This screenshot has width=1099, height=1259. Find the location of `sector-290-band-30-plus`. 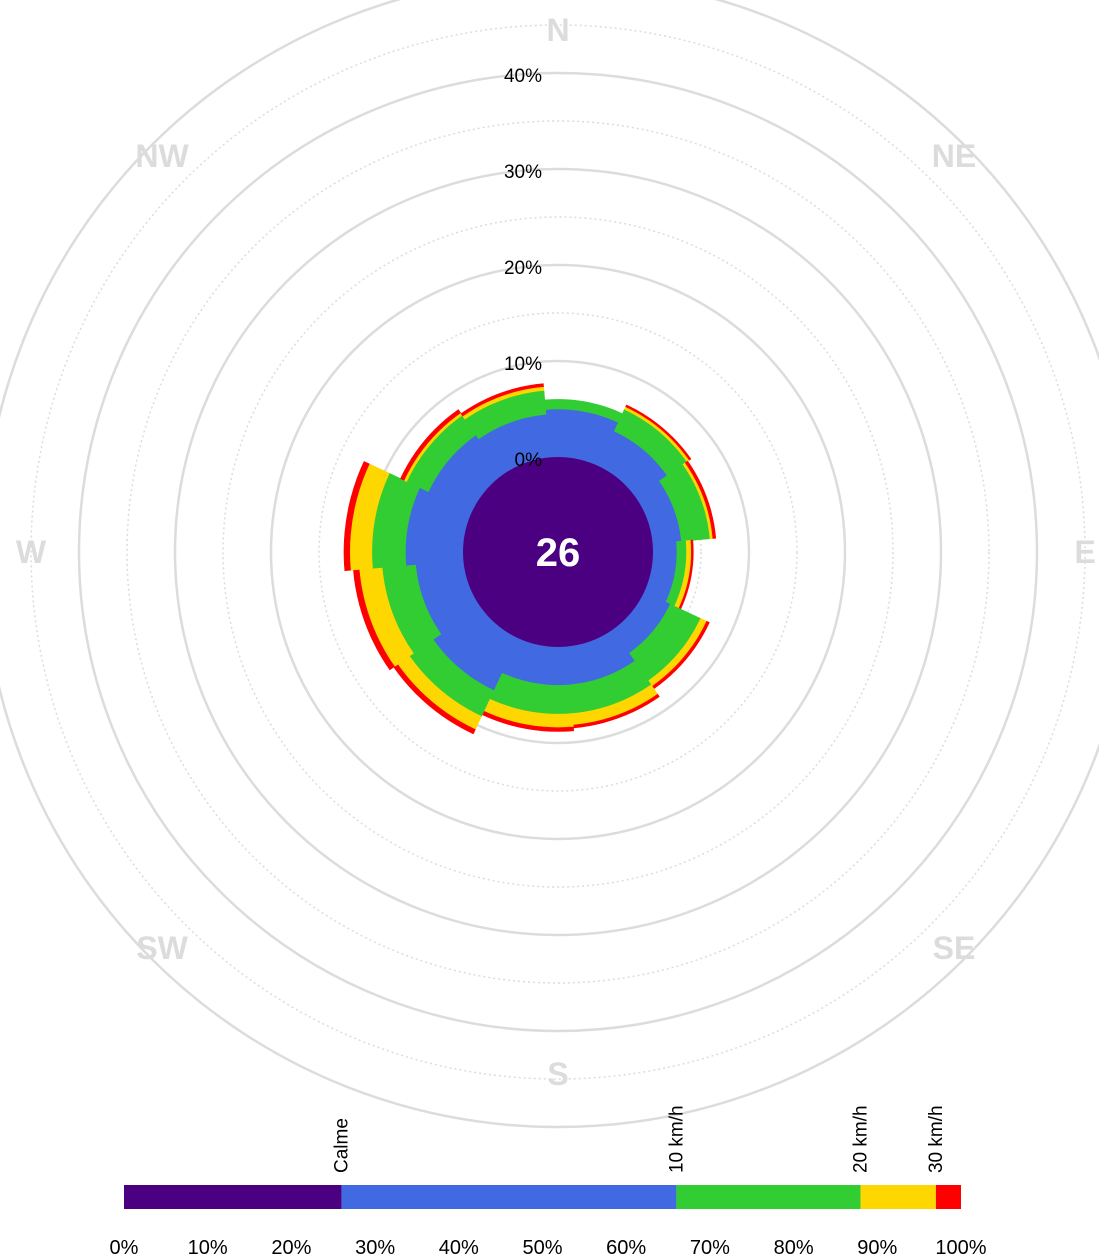

sector-290-band-30-plus is located at coordinates (360, 480).